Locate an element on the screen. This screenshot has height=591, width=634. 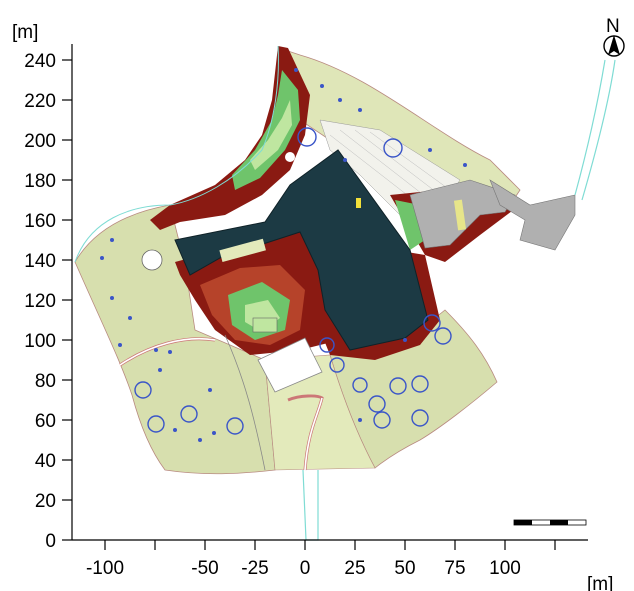
access-road-northeast is located at coordinates (590, 127).